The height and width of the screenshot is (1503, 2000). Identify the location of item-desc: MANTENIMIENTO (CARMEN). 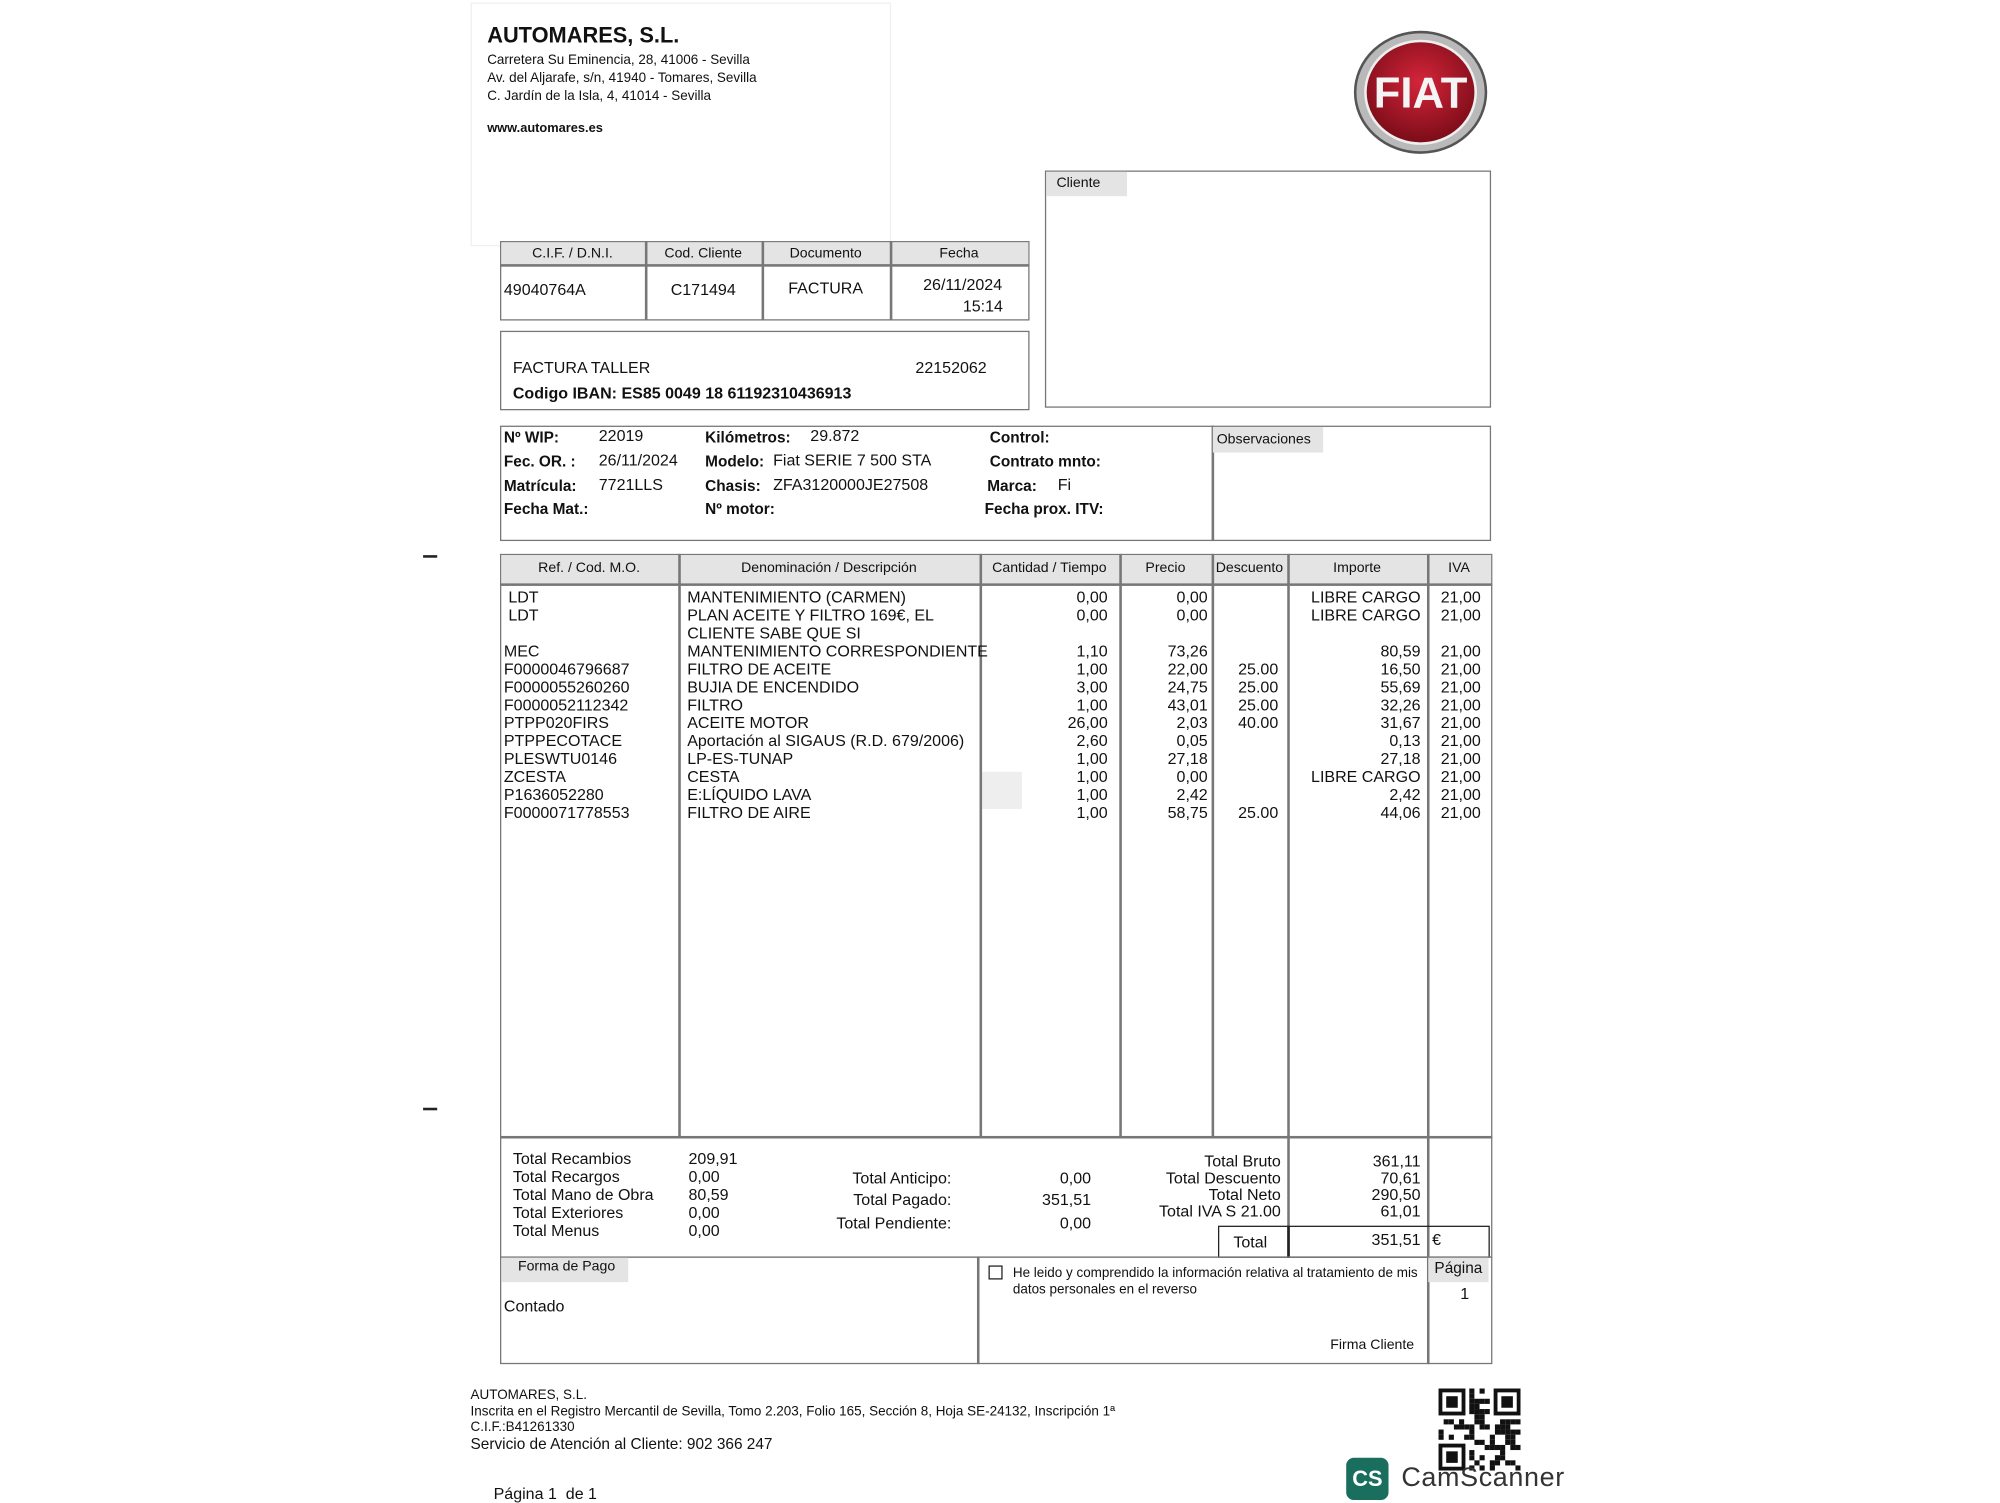
(796, 597).